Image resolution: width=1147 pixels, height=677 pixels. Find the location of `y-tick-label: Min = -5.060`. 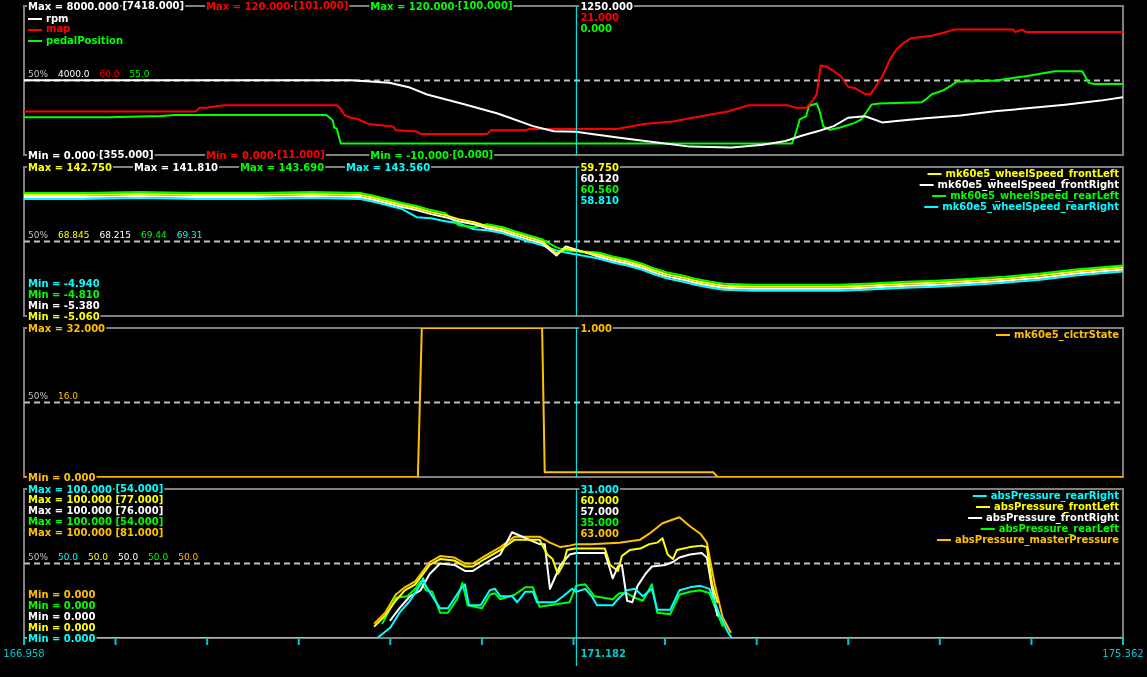

y-tick-label: Min = -5.060 is located at coordinates (64, 316).